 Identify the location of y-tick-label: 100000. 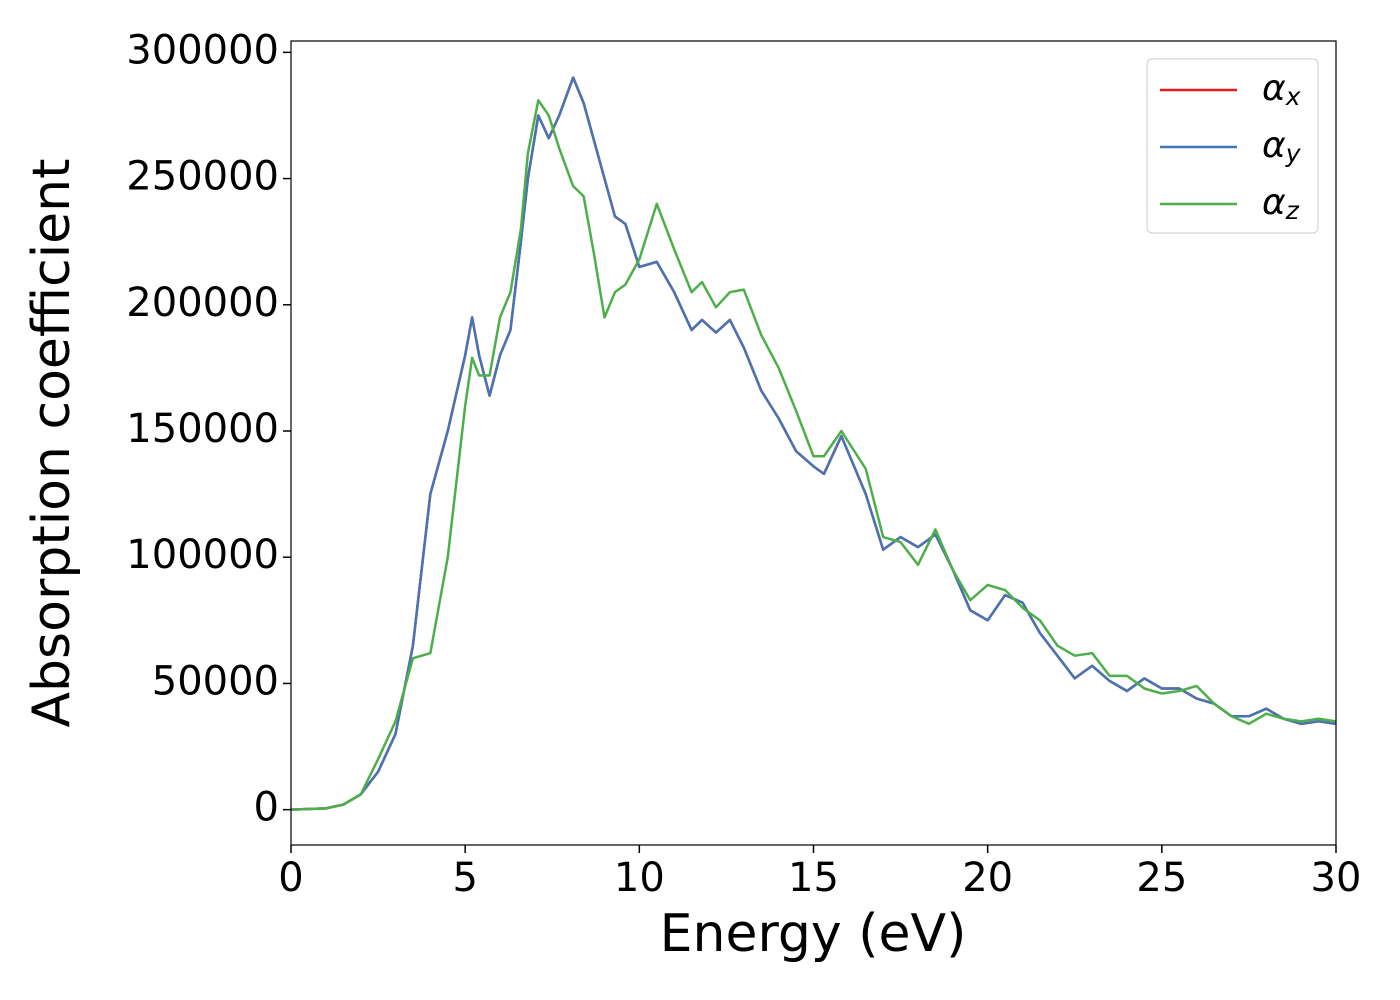
(202, 555).